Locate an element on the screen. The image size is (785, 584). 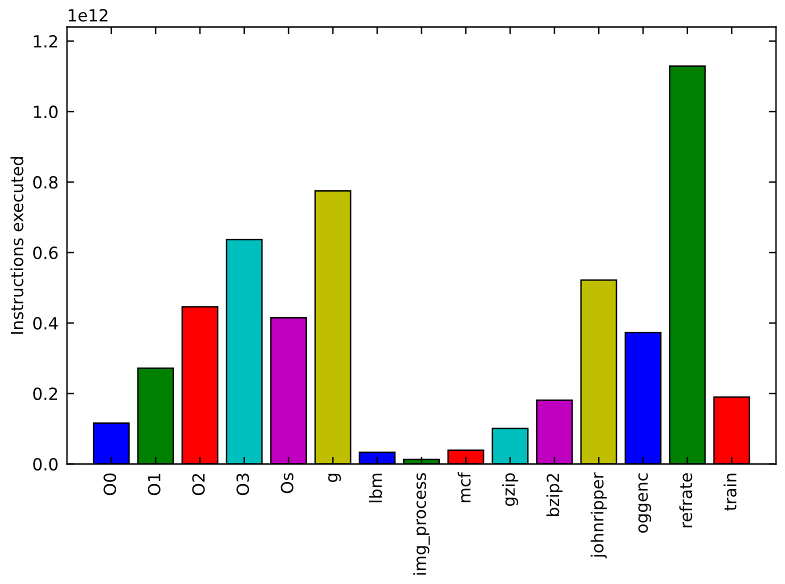
x-tick-label: g is located at coordinates (334, 478).